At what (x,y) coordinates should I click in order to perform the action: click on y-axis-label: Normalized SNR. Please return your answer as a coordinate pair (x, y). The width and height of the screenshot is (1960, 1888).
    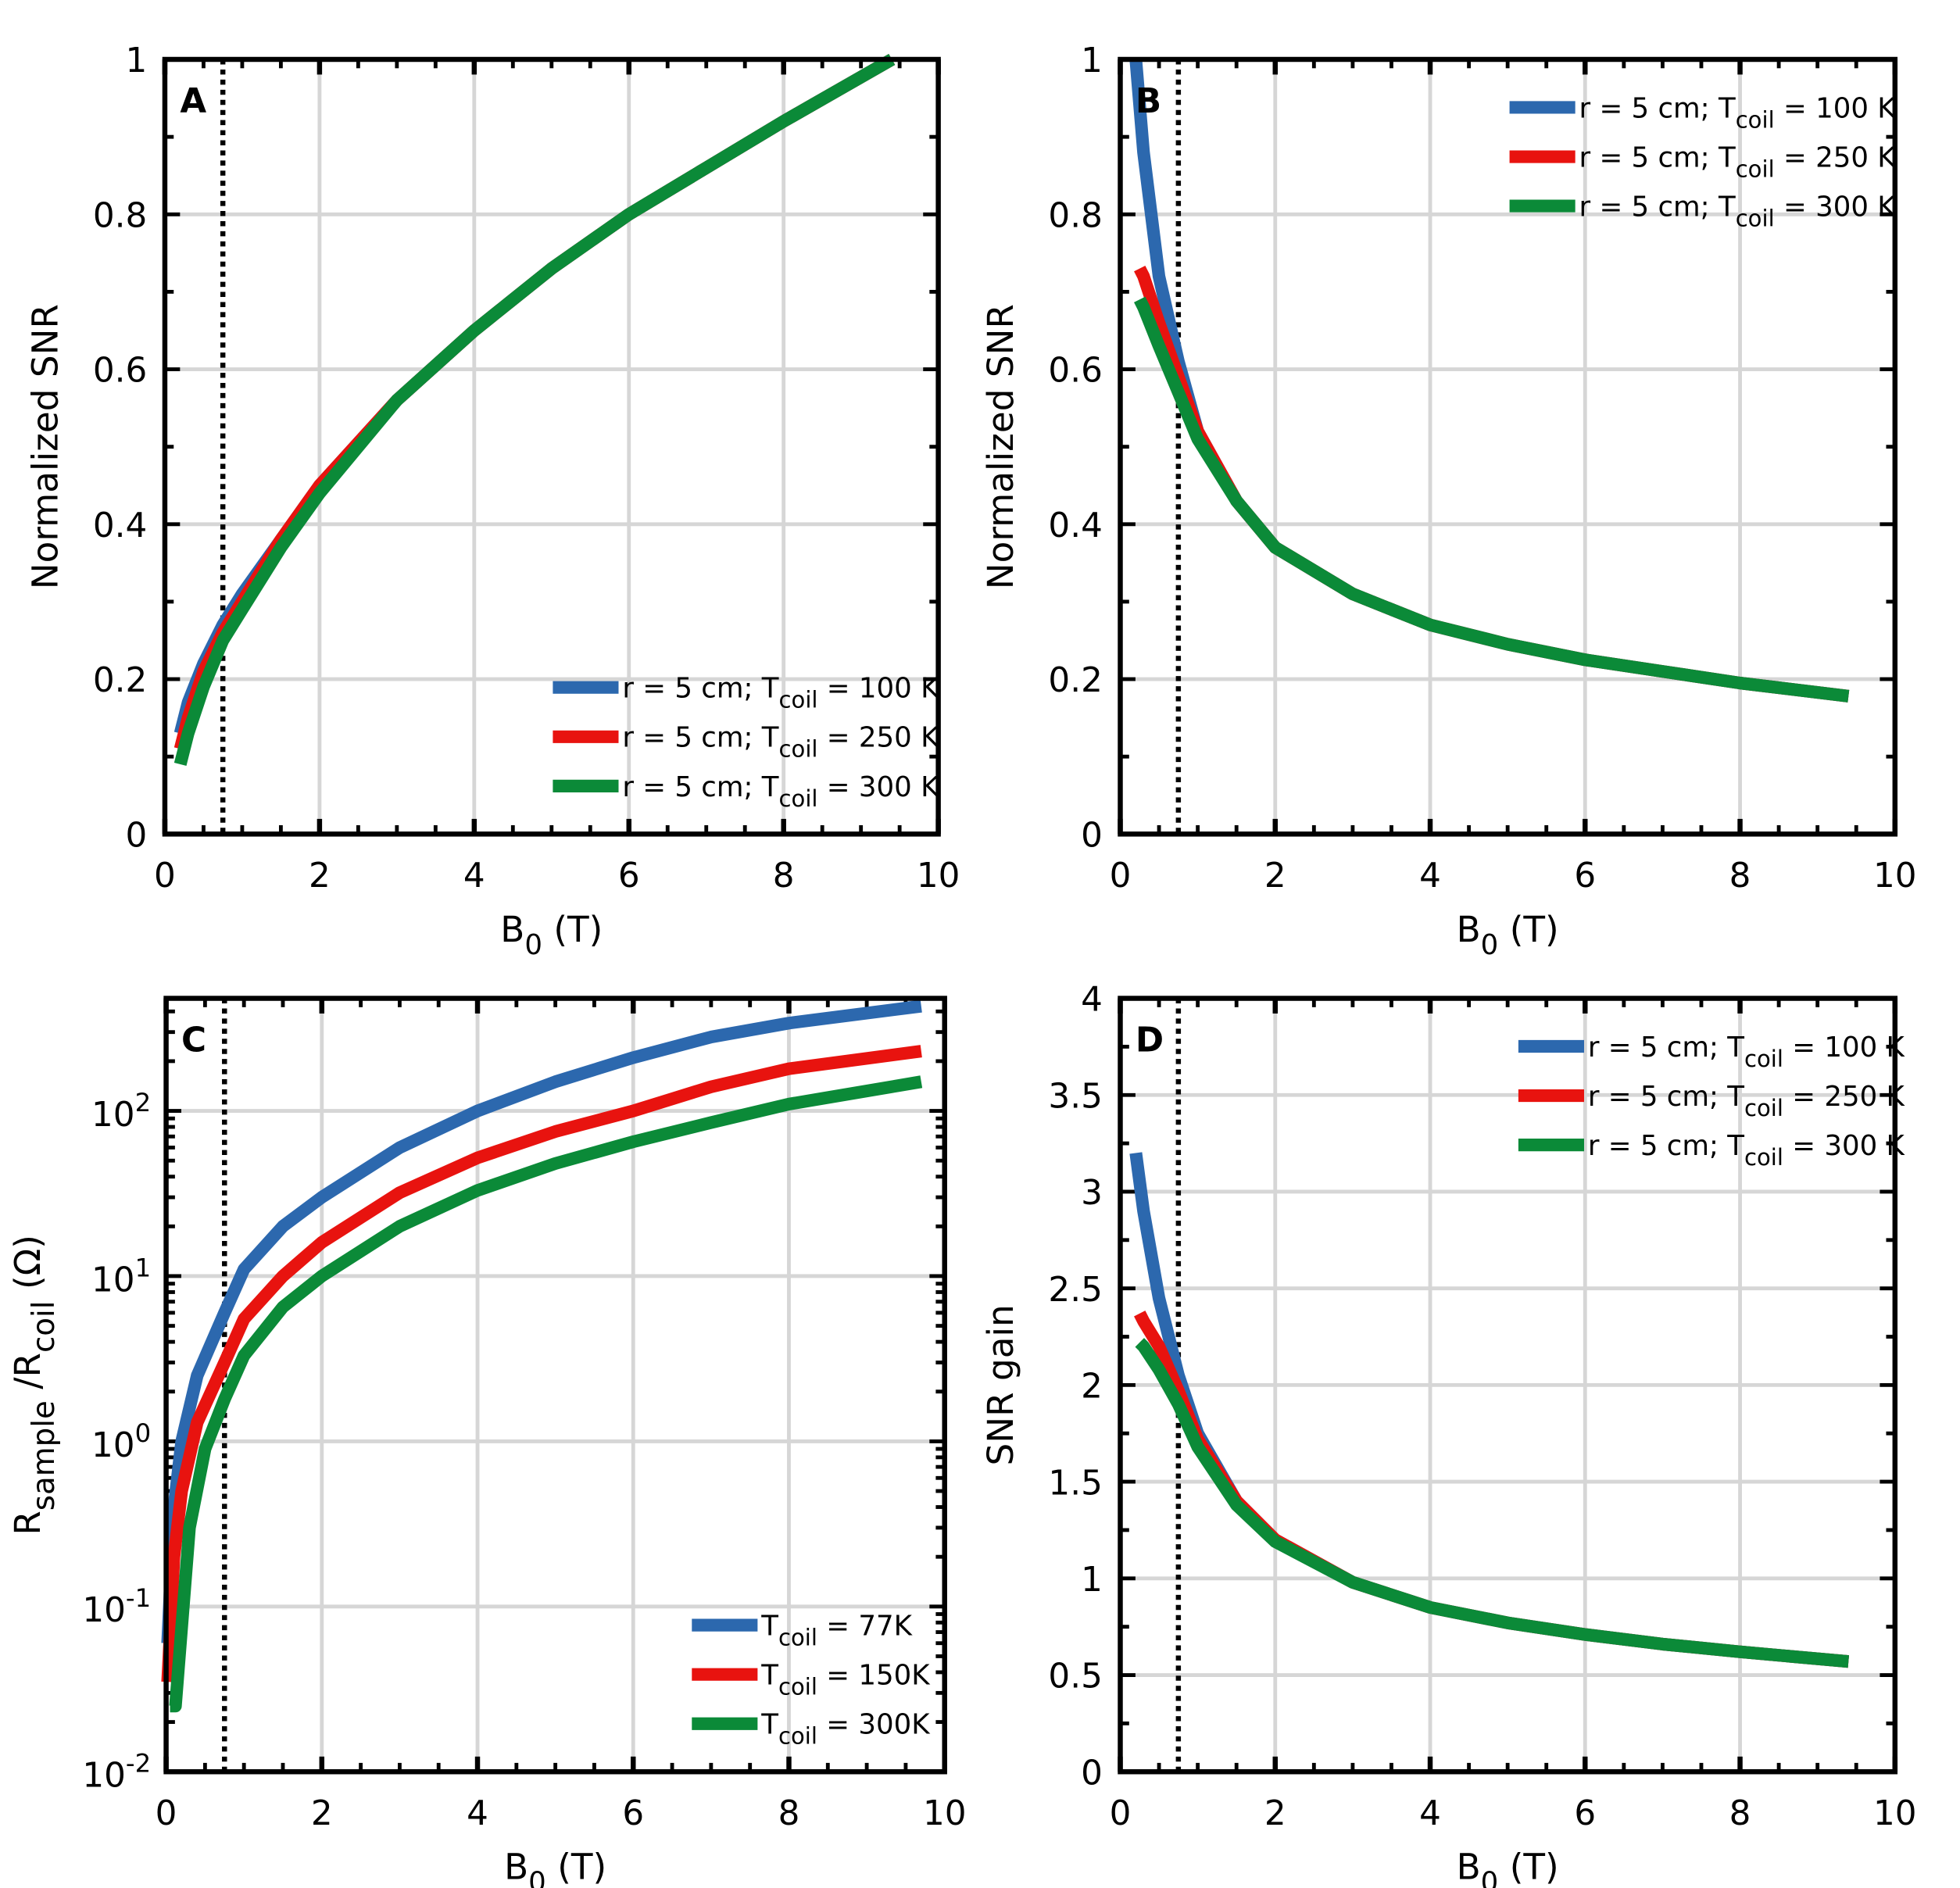
    Looking at the image, I should click on (1001, 446).